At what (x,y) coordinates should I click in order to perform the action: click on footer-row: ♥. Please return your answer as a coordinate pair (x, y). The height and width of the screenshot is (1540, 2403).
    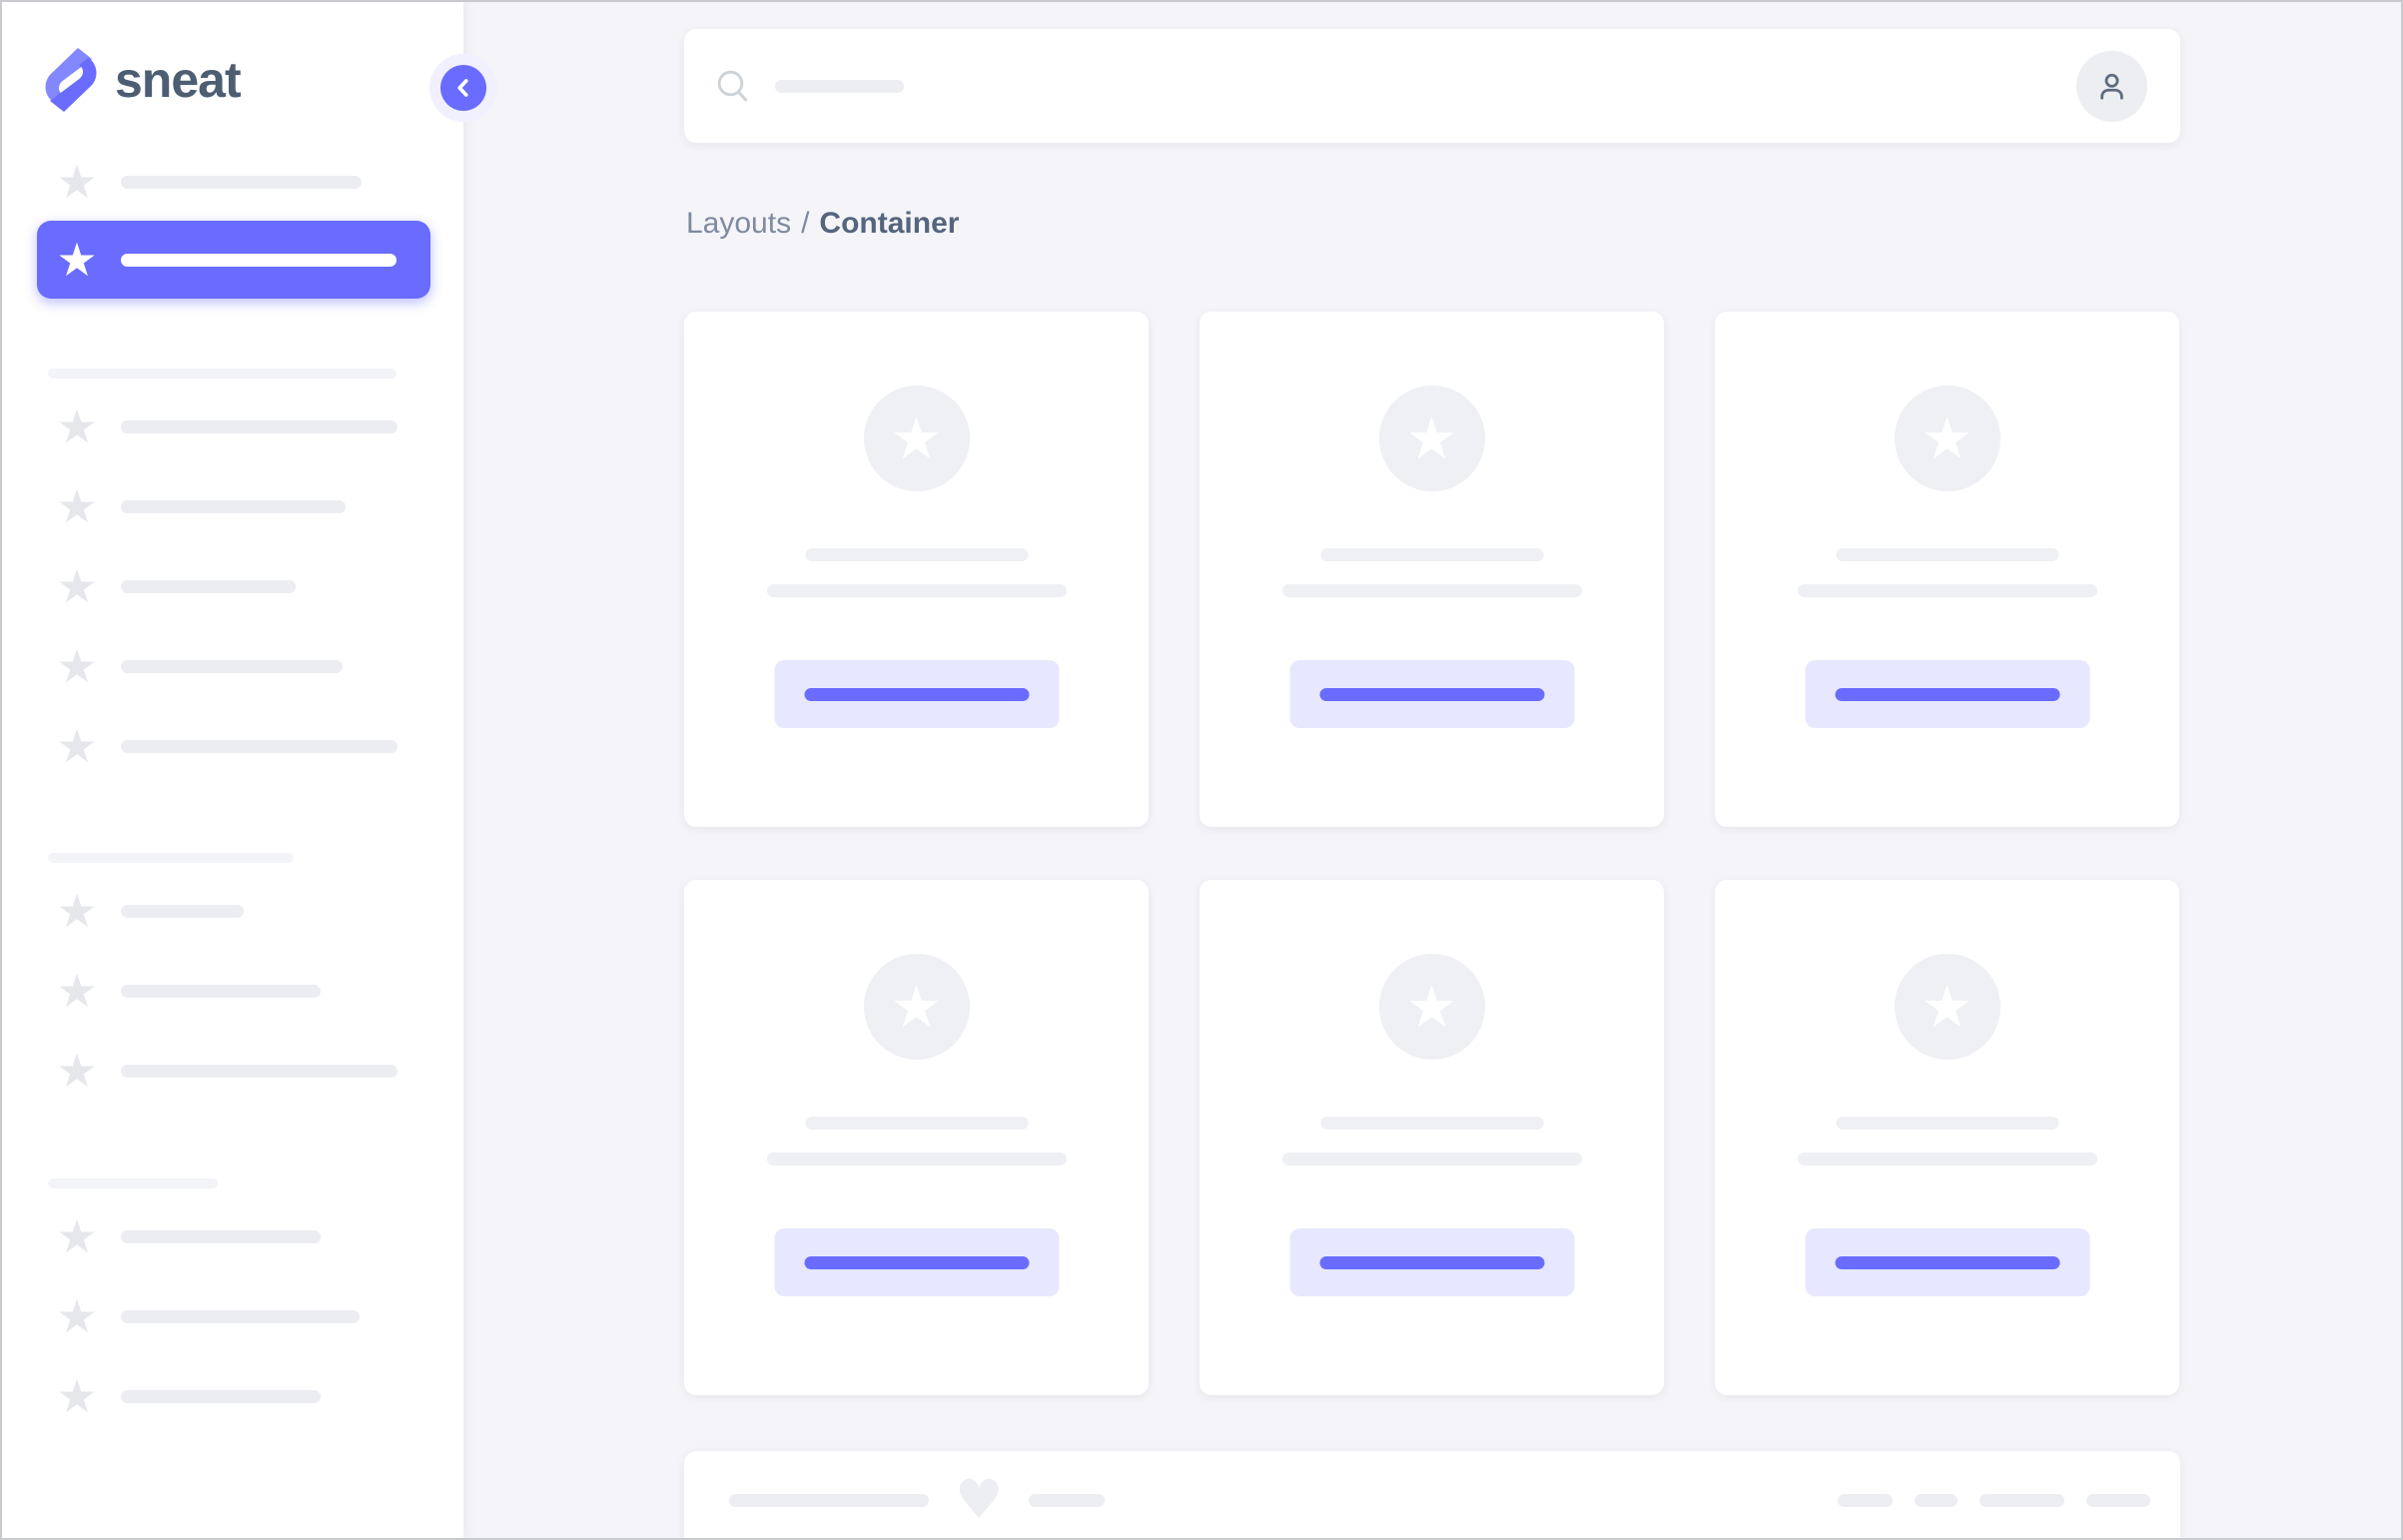
    Looking at the image, I should click on (1439, 1500).